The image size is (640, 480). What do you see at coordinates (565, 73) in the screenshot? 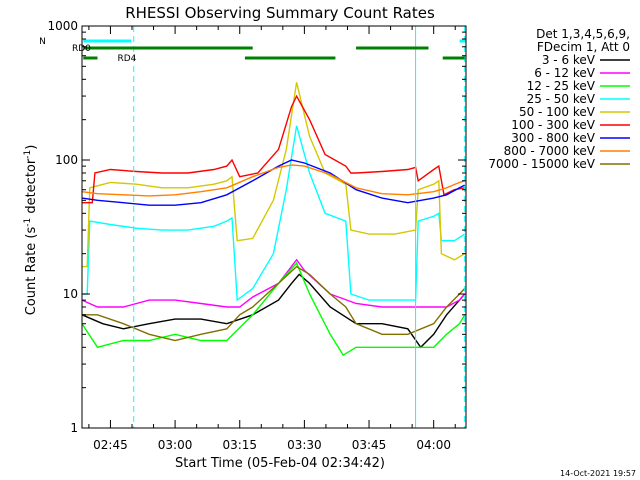
I see `legend-label-1: 6 - 12 keV` at bounding box center [565, 73].